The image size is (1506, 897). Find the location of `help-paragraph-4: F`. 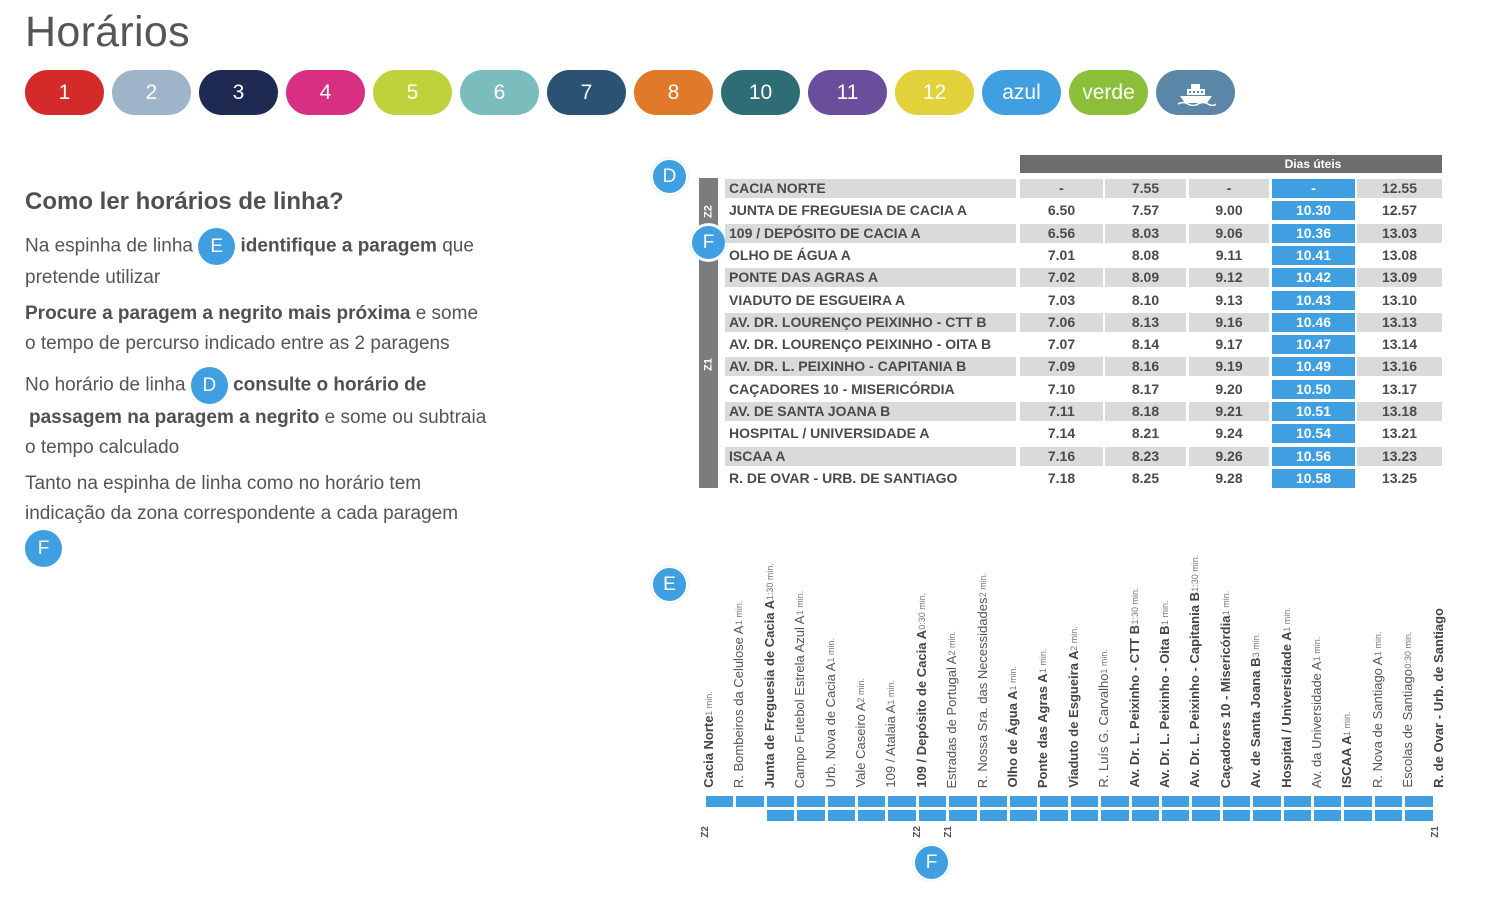

help-paragraph-4: F is located at coordinates (43, 548).